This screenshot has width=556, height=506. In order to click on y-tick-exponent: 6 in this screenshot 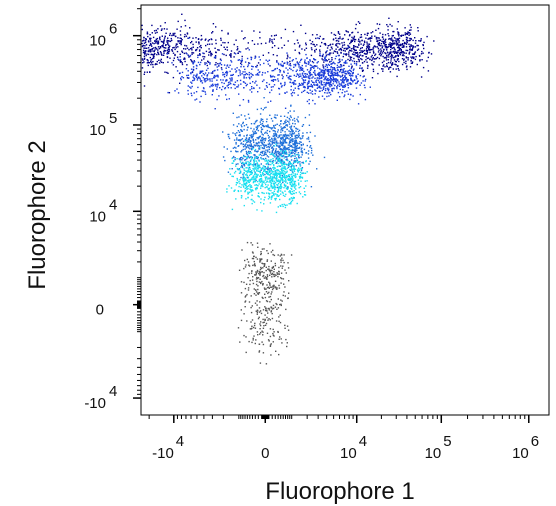, I will do `click(113, 29)`.